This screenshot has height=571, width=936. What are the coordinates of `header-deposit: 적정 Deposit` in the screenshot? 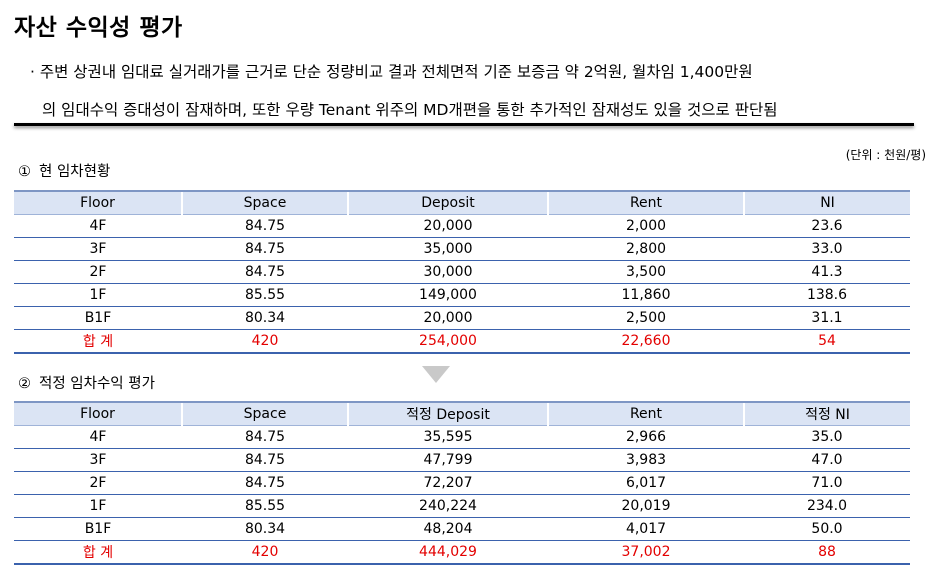 It's located at (447, 413).